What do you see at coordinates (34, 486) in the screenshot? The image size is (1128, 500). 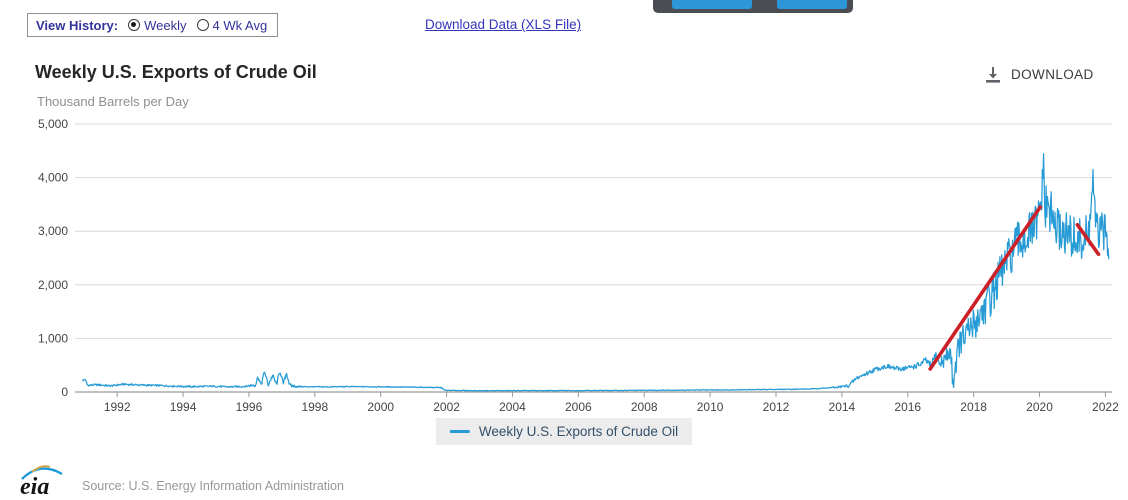 I see `svg-text: eia` at bounding box center [34, 486].